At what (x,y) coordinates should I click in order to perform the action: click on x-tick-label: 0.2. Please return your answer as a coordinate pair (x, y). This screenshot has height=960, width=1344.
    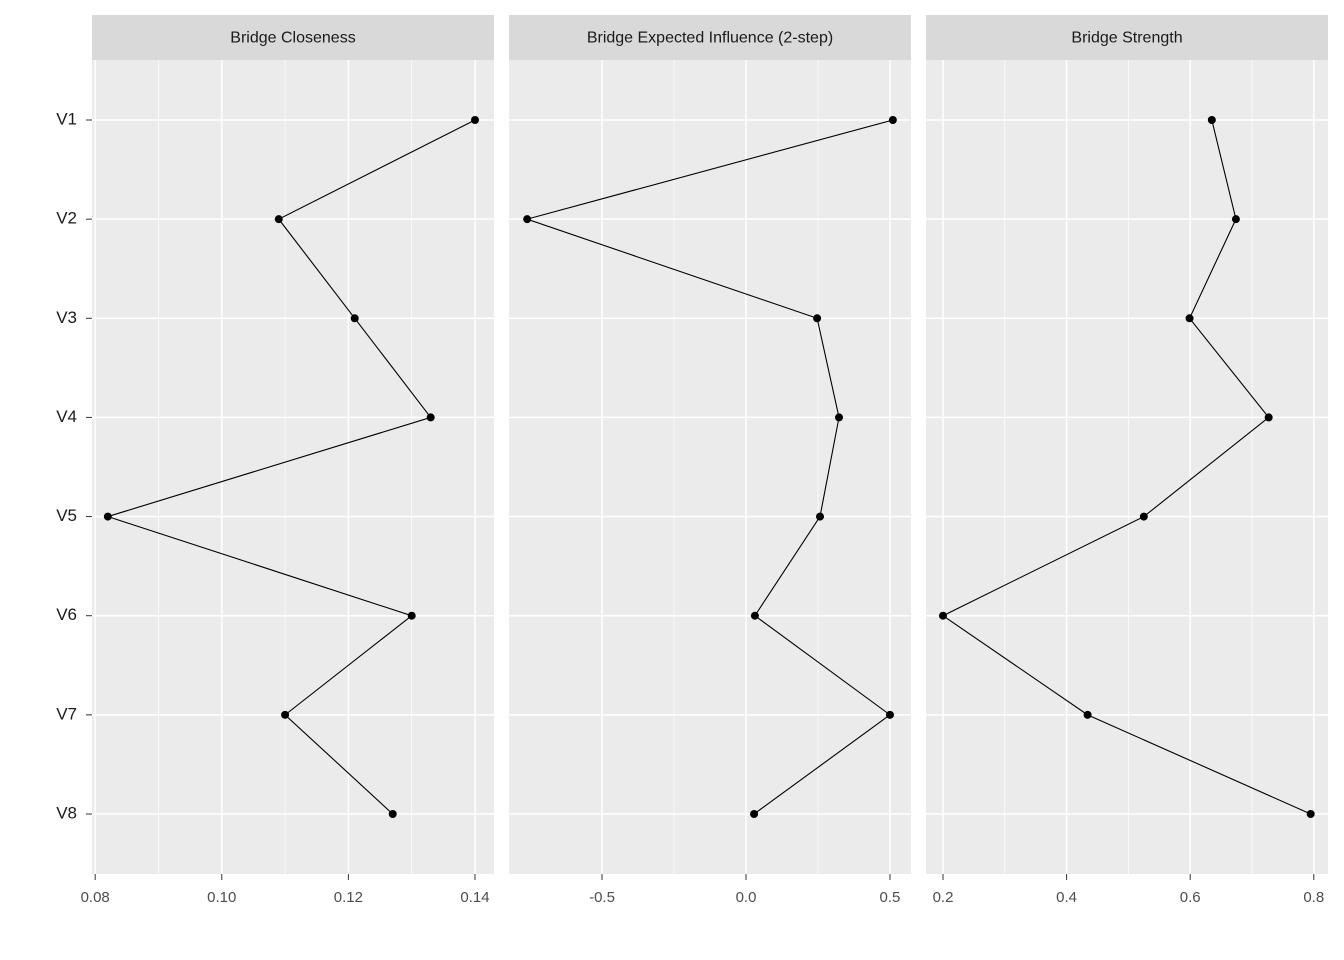
    Looking at the image, I should click on (943, 897).